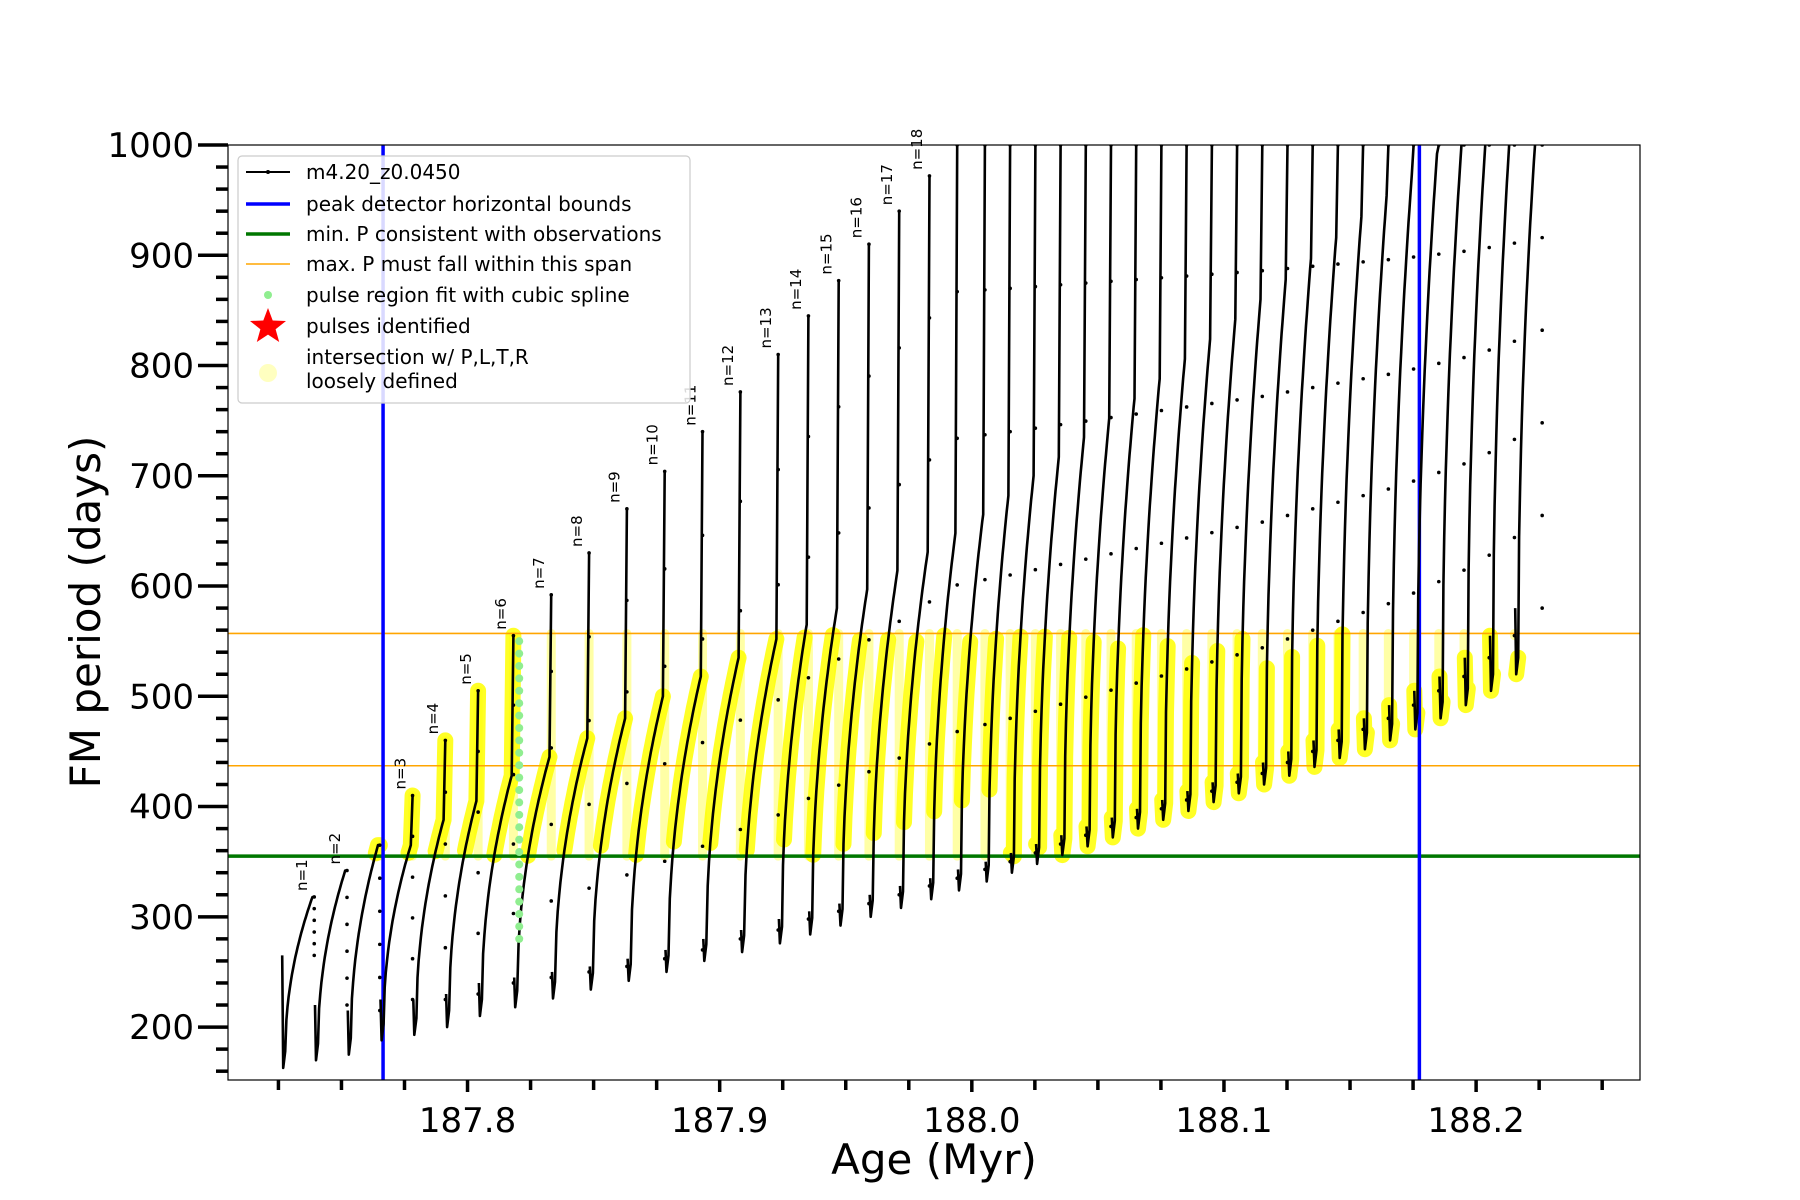 The height and width of the screenshot is (1200, 1800). What do you see at coordinates (1223, 1121) in the screenshot?
I see `x-tick-label: 188.1` at bounding box center [1223, 1121].